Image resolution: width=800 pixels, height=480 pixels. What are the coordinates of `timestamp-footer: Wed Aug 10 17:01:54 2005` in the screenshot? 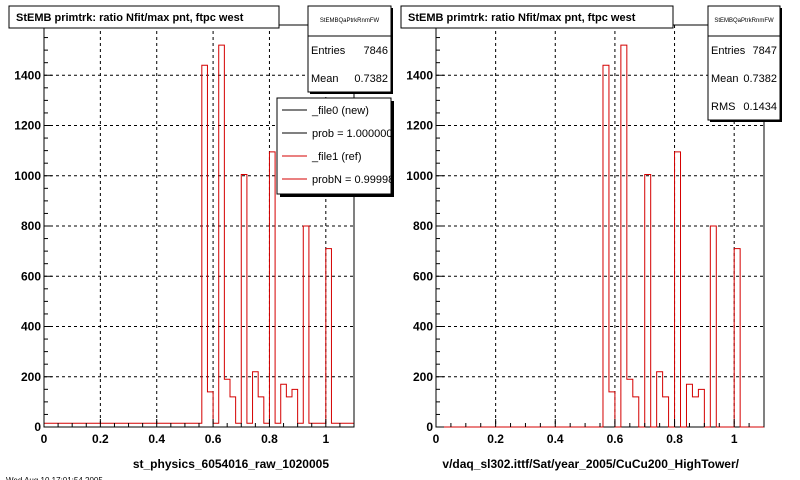 It's located at (54, 478).